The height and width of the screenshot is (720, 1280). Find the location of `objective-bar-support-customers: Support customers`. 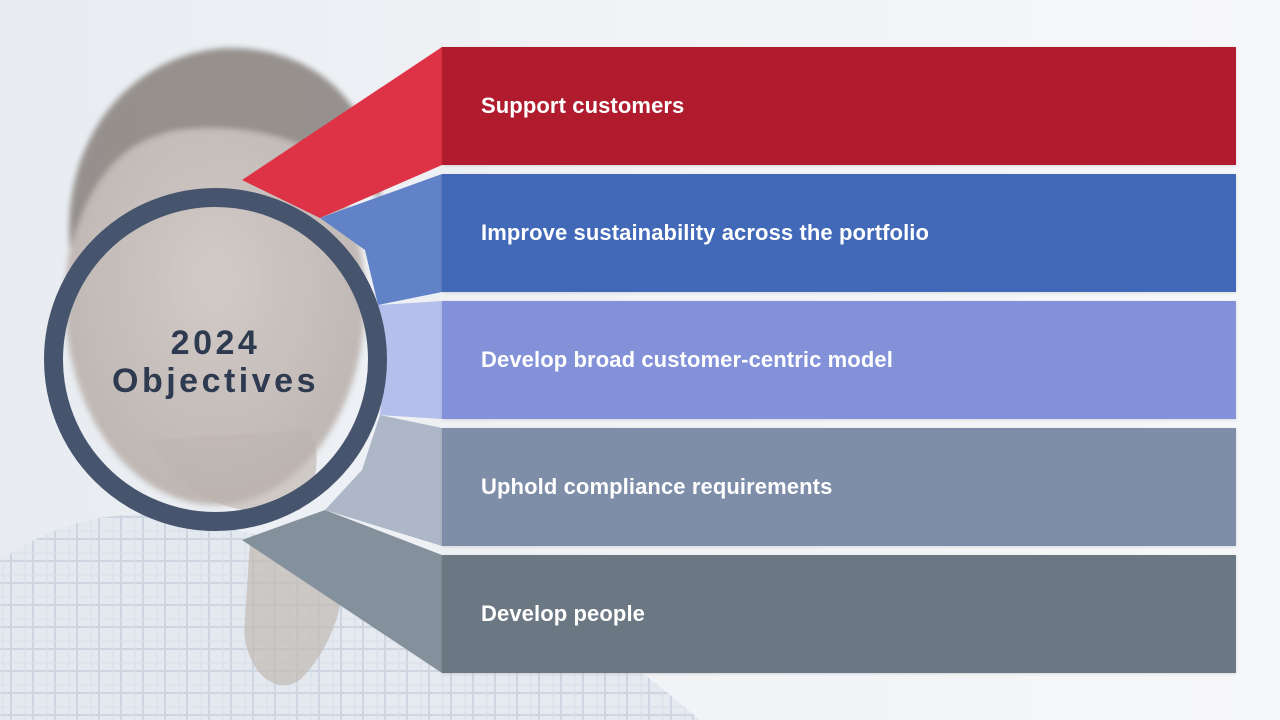

objective-bar-support-customers: Support customers is located at coordinates (839, 106).